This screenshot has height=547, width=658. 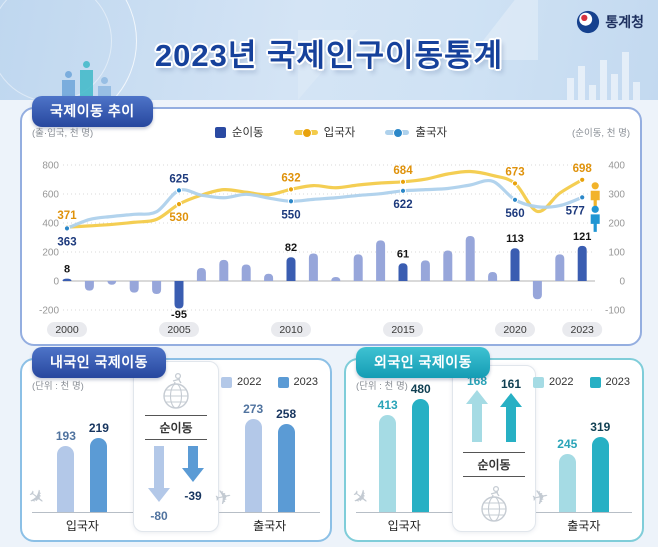 I want to click on net-migration-bar-2012, so click(x=336, y=278).